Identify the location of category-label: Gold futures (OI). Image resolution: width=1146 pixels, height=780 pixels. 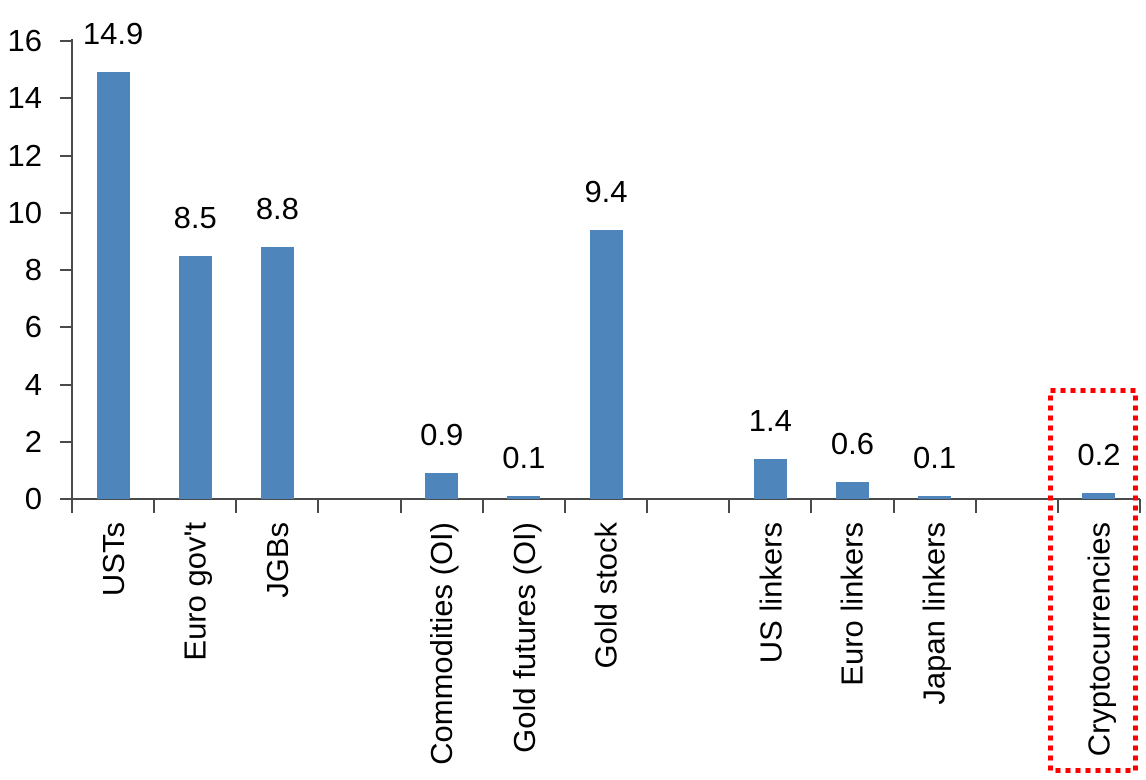
(524, 637).